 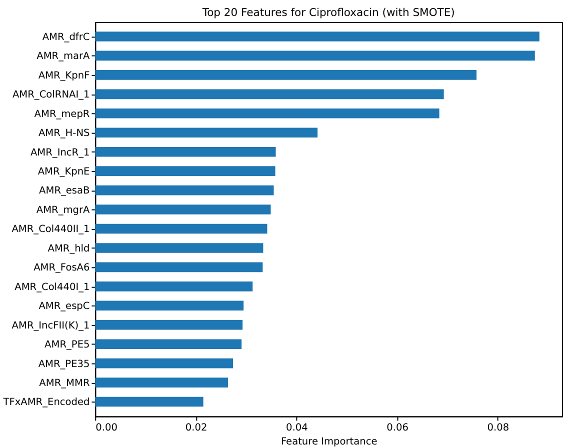 I want to click on y-tick-label: AMR_H-NS, so click(x=64, y=134).